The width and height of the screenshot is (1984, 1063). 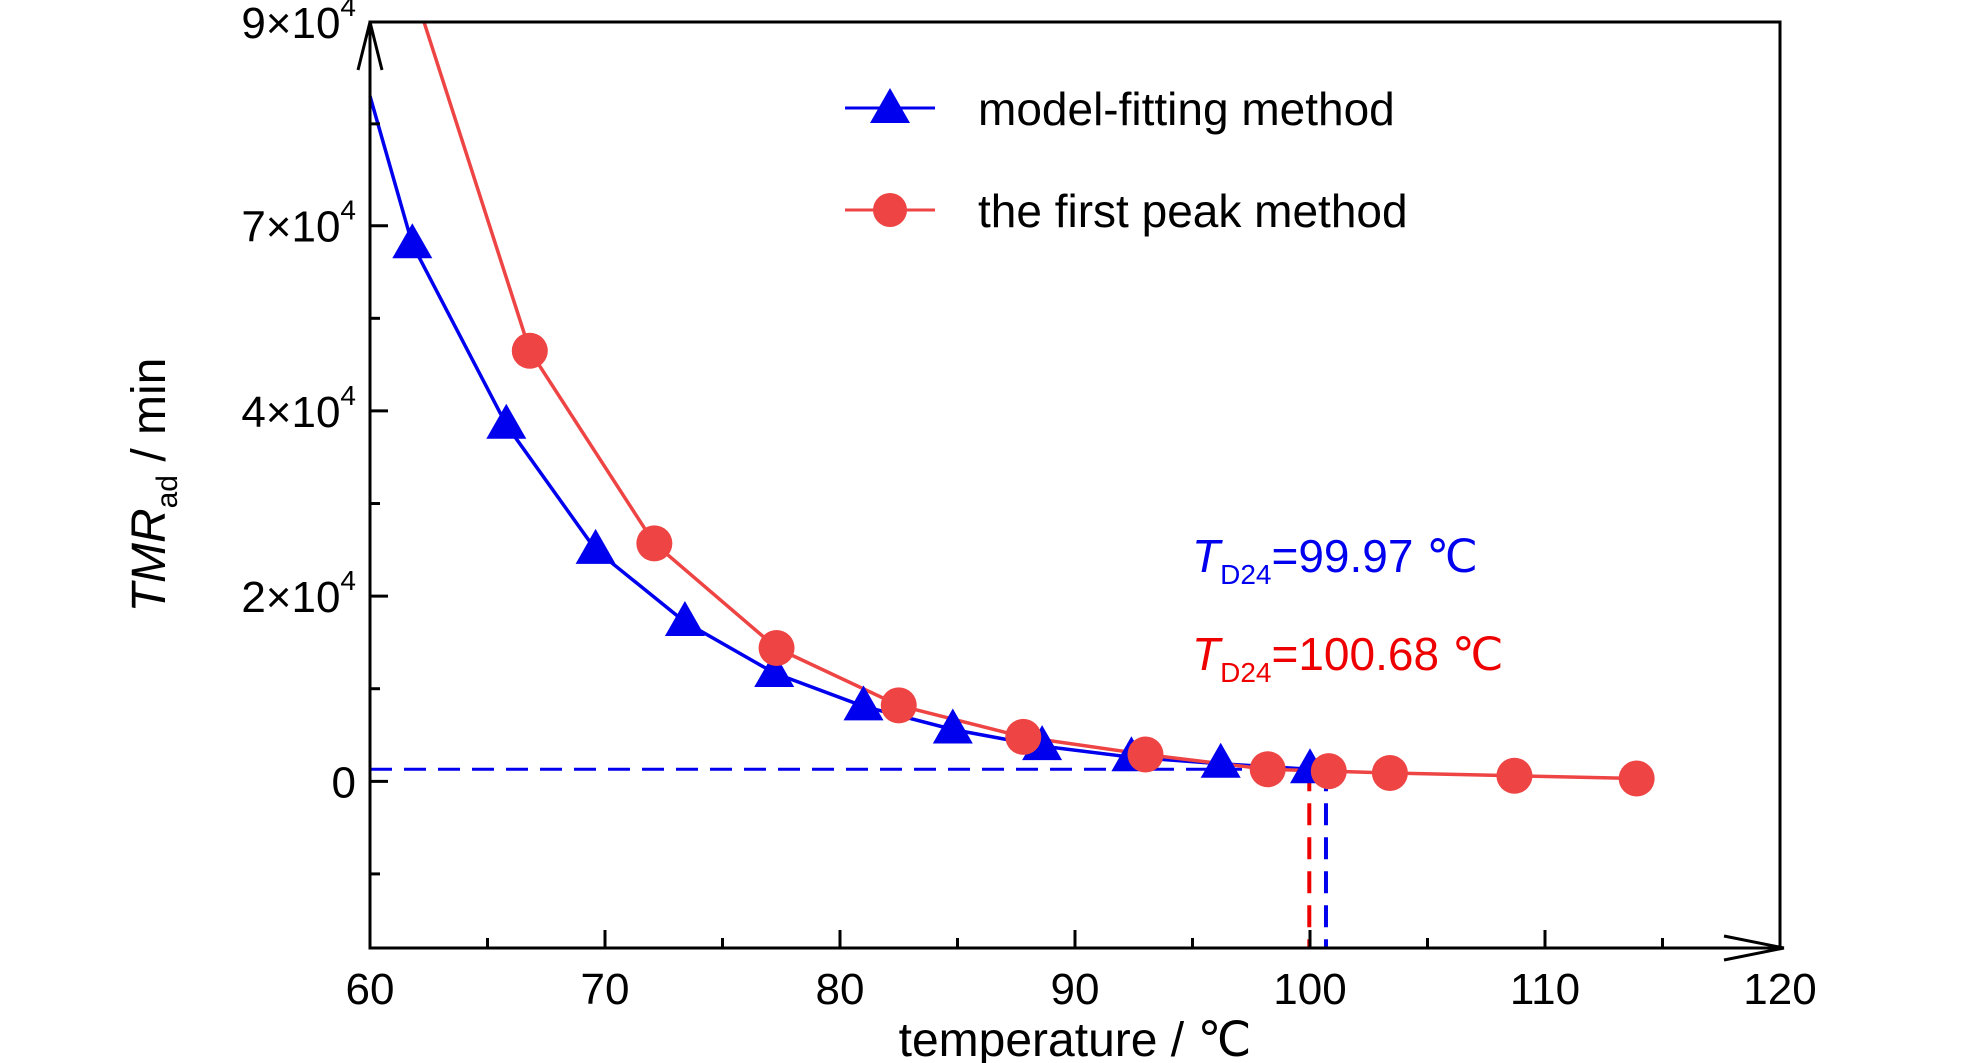 I want to click on x-tick-label-3: 90, so click(x=1075, y=989).